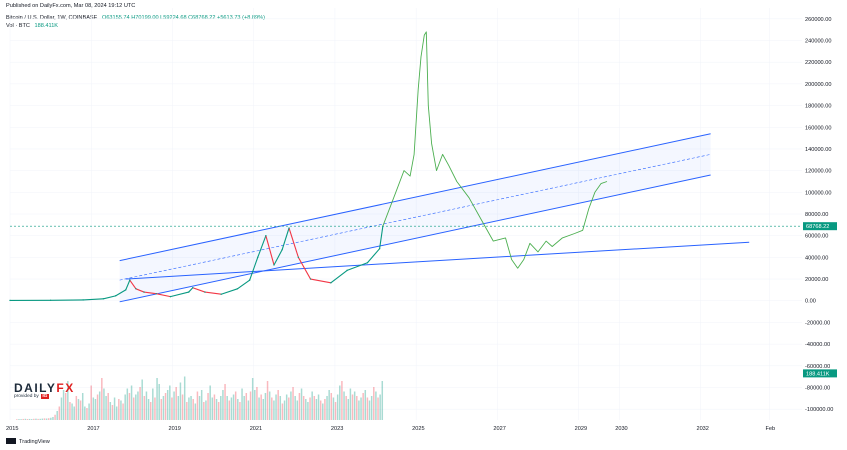  What do you see at coordinates (33, 26) in the screenshot?
I see `volume-legend: Vol · BTC 188.411K` at bounding box center [33, 26].